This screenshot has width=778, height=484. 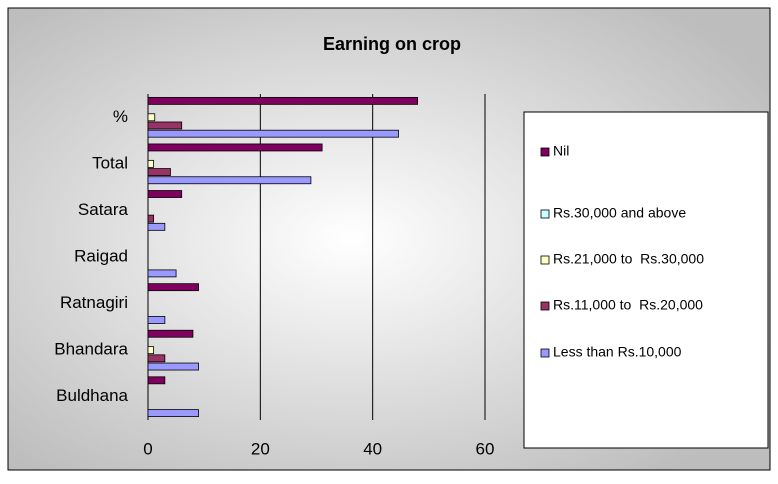 What do you see at coordinates (628, 259) in the screenshot?
I see `legend-label: Rs.21,000 to Rs.30,000` at bounding box center [628, 259].